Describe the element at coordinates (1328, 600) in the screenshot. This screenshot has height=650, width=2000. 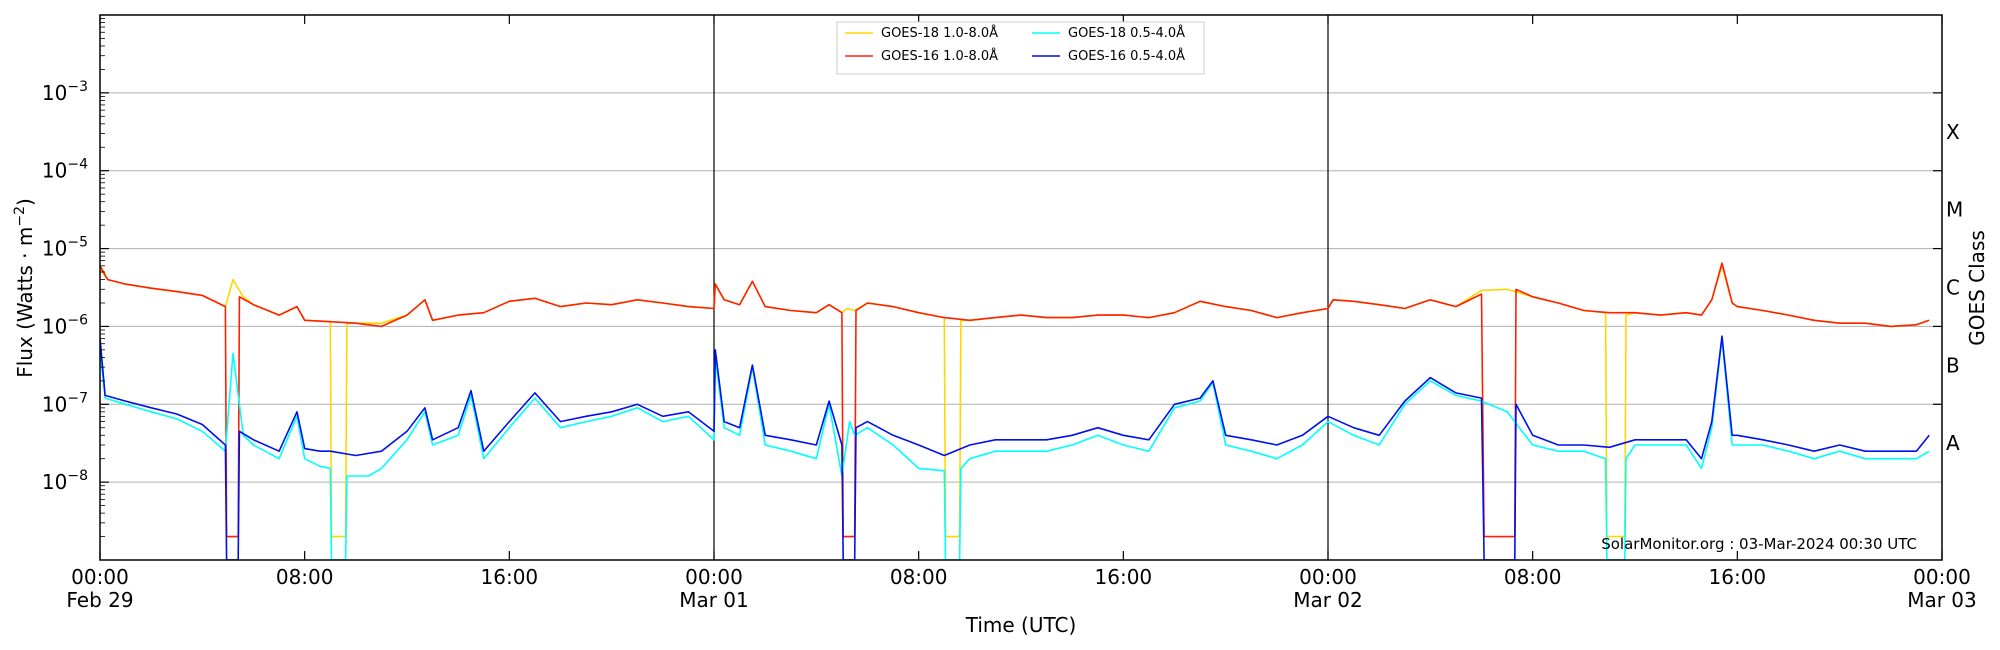
I see `x-tick-date-6: Mar 02` at that location.